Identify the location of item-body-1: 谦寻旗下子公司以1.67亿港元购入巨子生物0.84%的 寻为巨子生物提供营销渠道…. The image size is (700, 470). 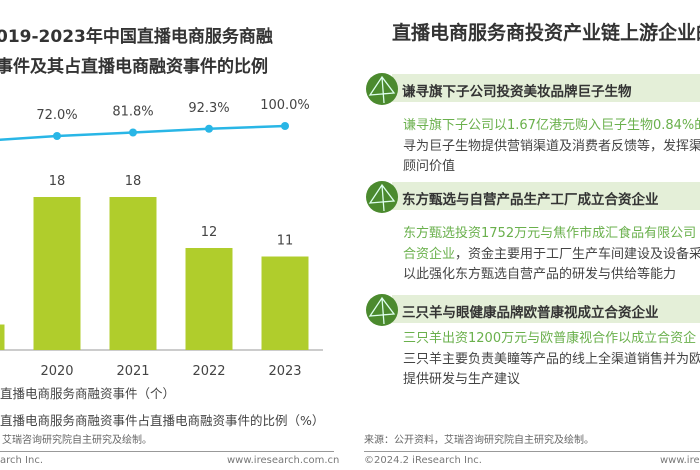
(551, 147).